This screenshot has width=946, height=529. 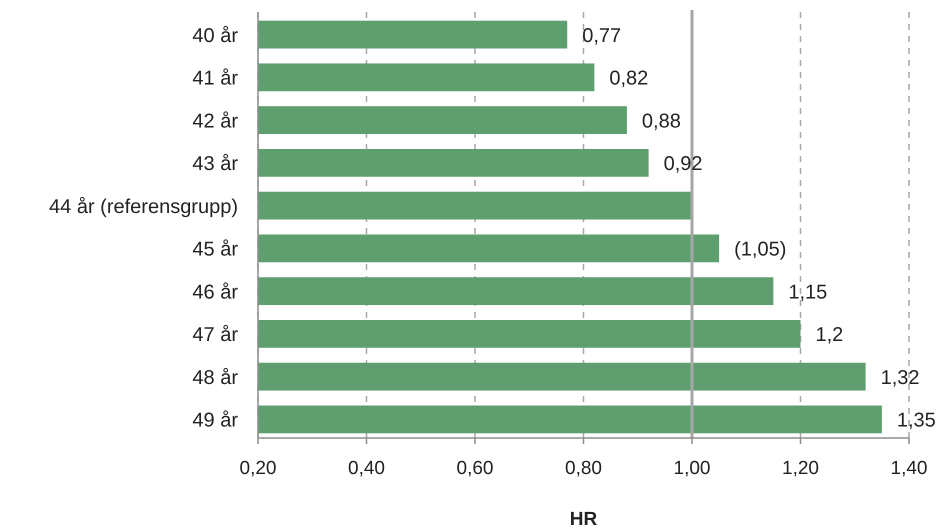 What do you see at coordinates (215, 377) in the screenshot?
I see `y-tick-label: 48 år` at bounding box center [215, 377].